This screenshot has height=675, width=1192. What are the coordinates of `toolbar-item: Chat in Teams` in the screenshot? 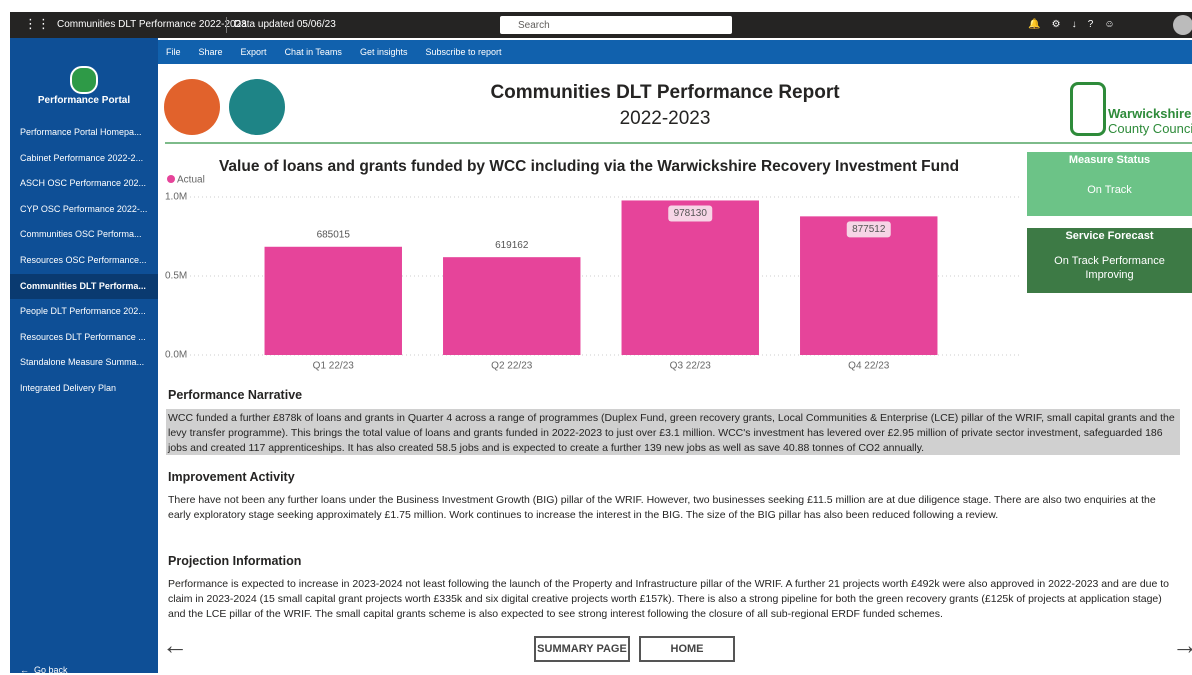 It's located at (313, 52).